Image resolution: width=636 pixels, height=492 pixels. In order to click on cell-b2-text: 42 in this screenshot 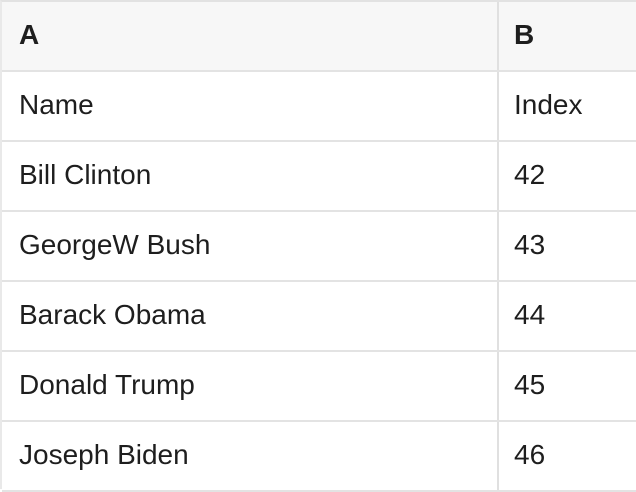, I will do `click(530, 174)`.